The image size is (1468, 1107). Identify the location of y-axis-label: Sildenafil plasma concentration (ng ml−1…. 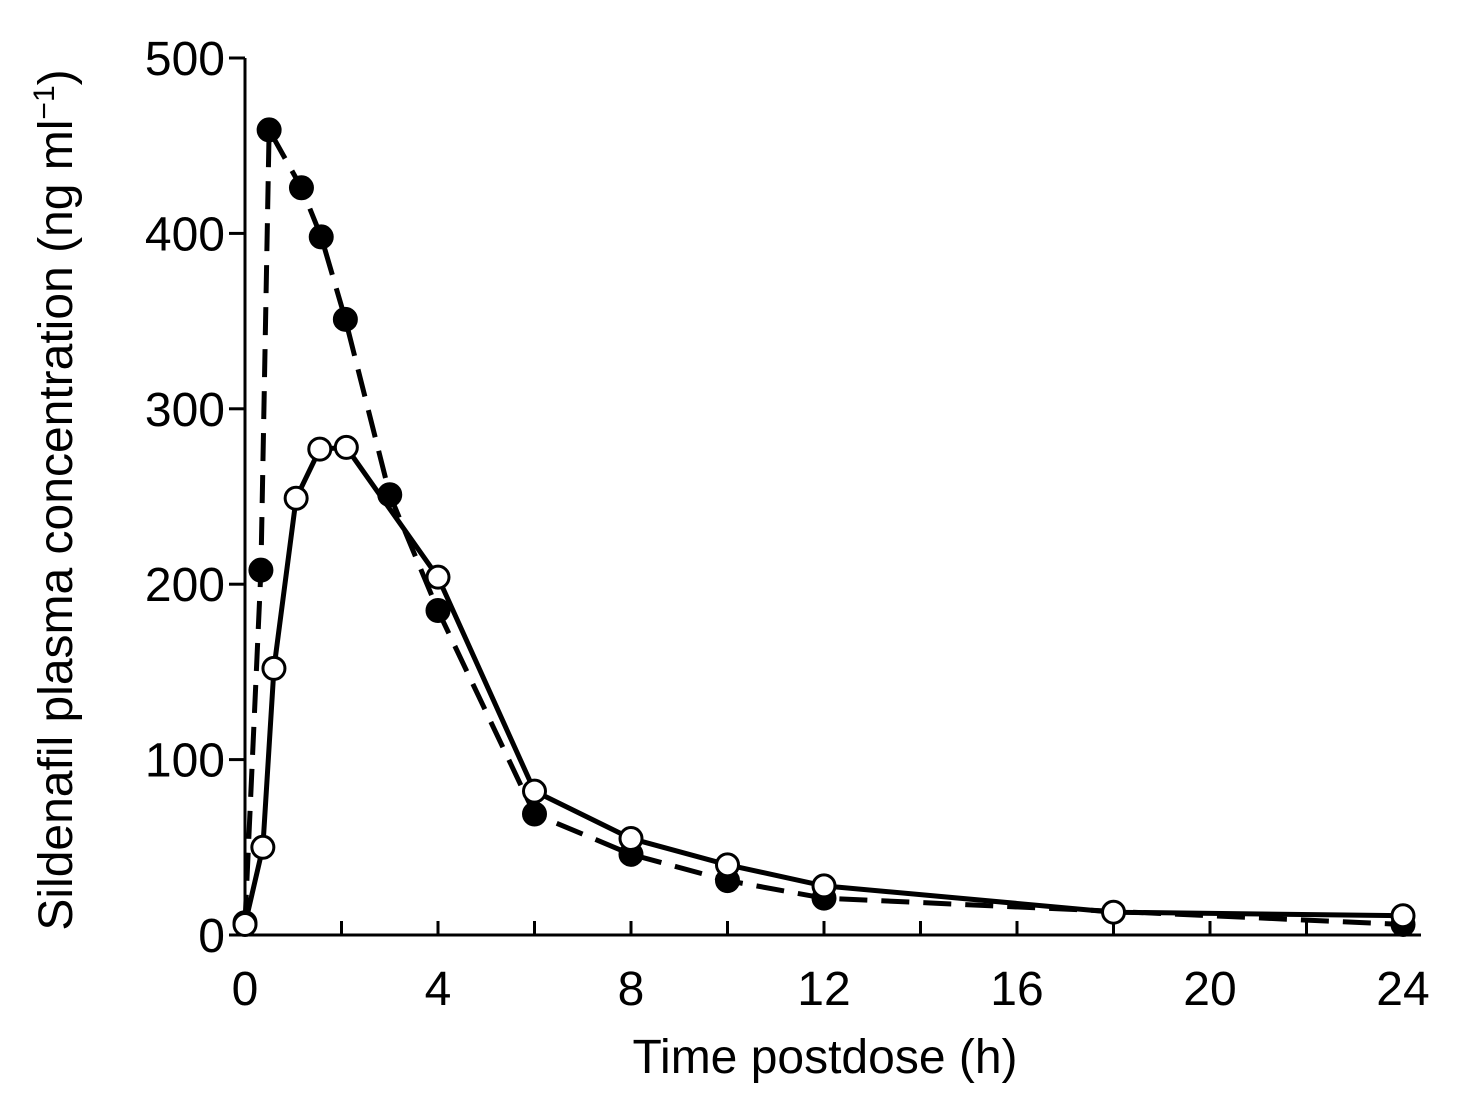
(55, 499).